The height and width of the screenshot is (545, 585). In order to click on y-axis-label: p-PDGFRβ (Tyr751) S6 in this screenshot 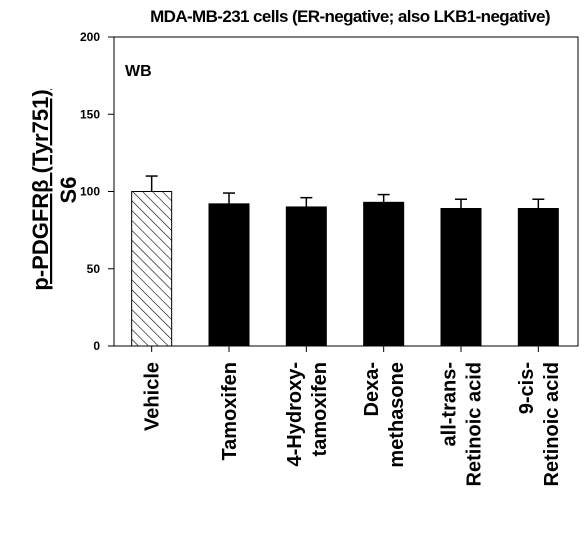, I will do `click(54, 189)`.